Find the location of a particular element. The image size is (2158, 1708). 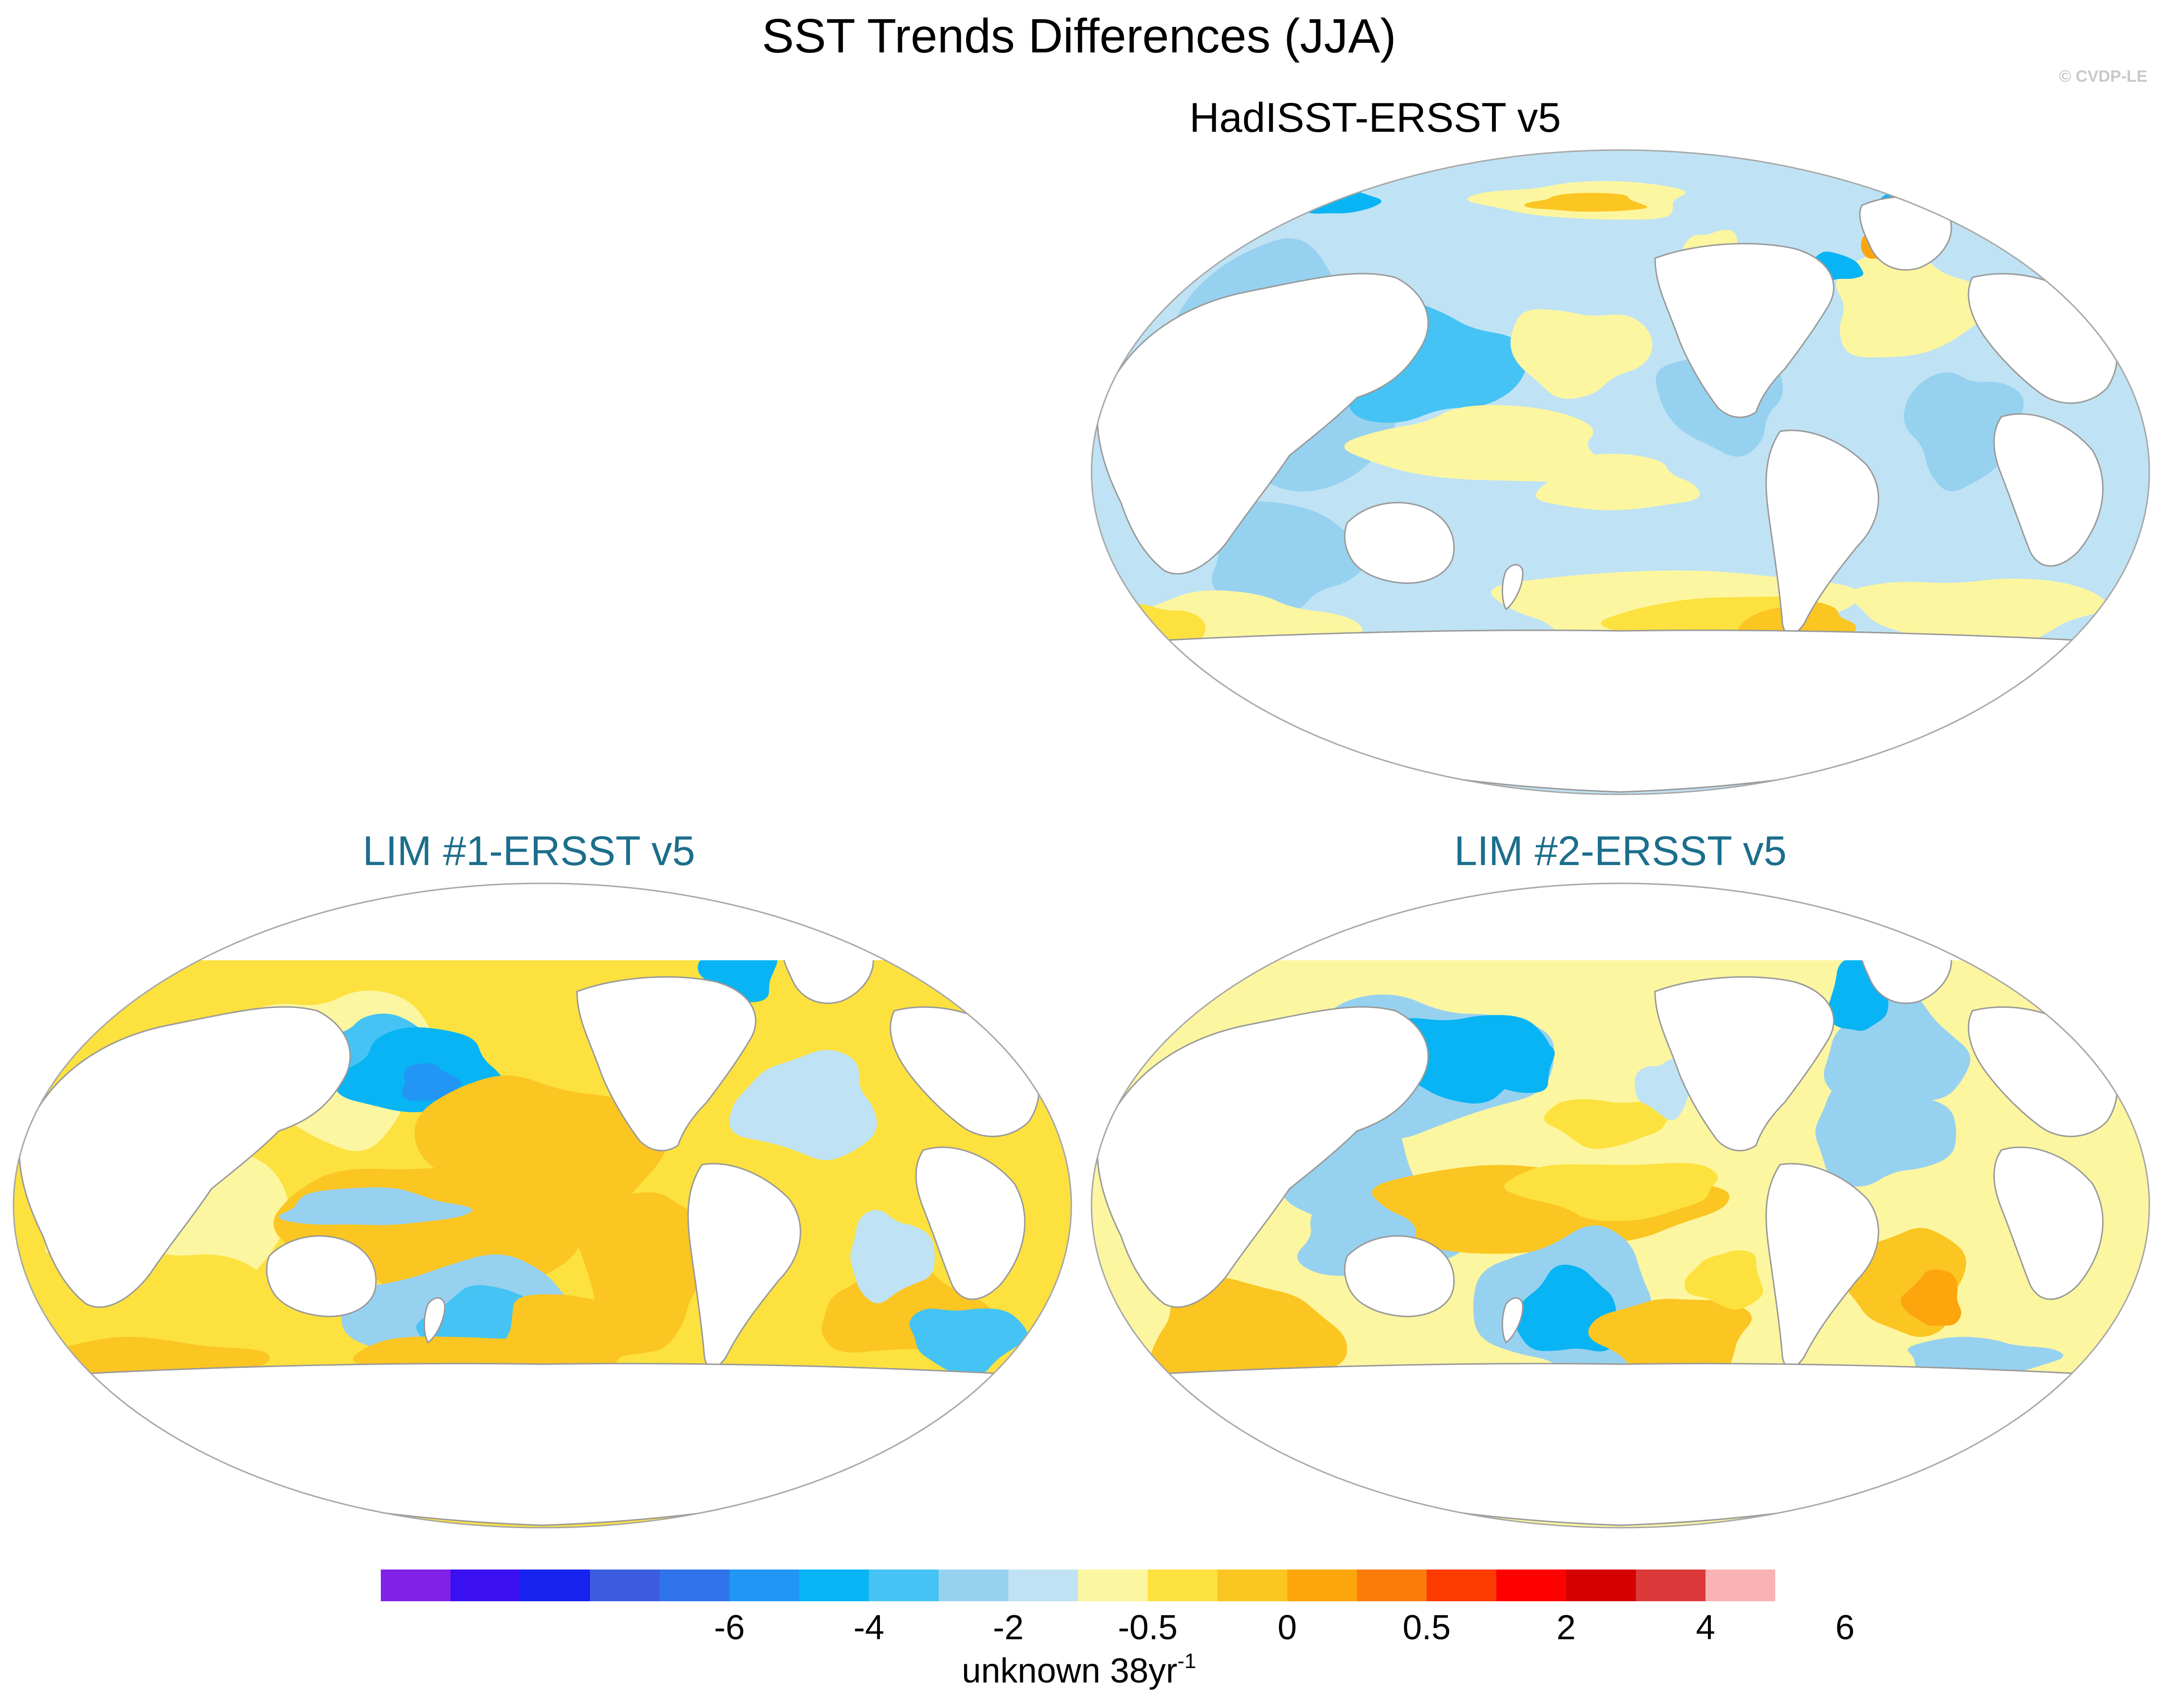

colorbar-units: unknown 38yr-1 is located at coordinates (1079, 1670).